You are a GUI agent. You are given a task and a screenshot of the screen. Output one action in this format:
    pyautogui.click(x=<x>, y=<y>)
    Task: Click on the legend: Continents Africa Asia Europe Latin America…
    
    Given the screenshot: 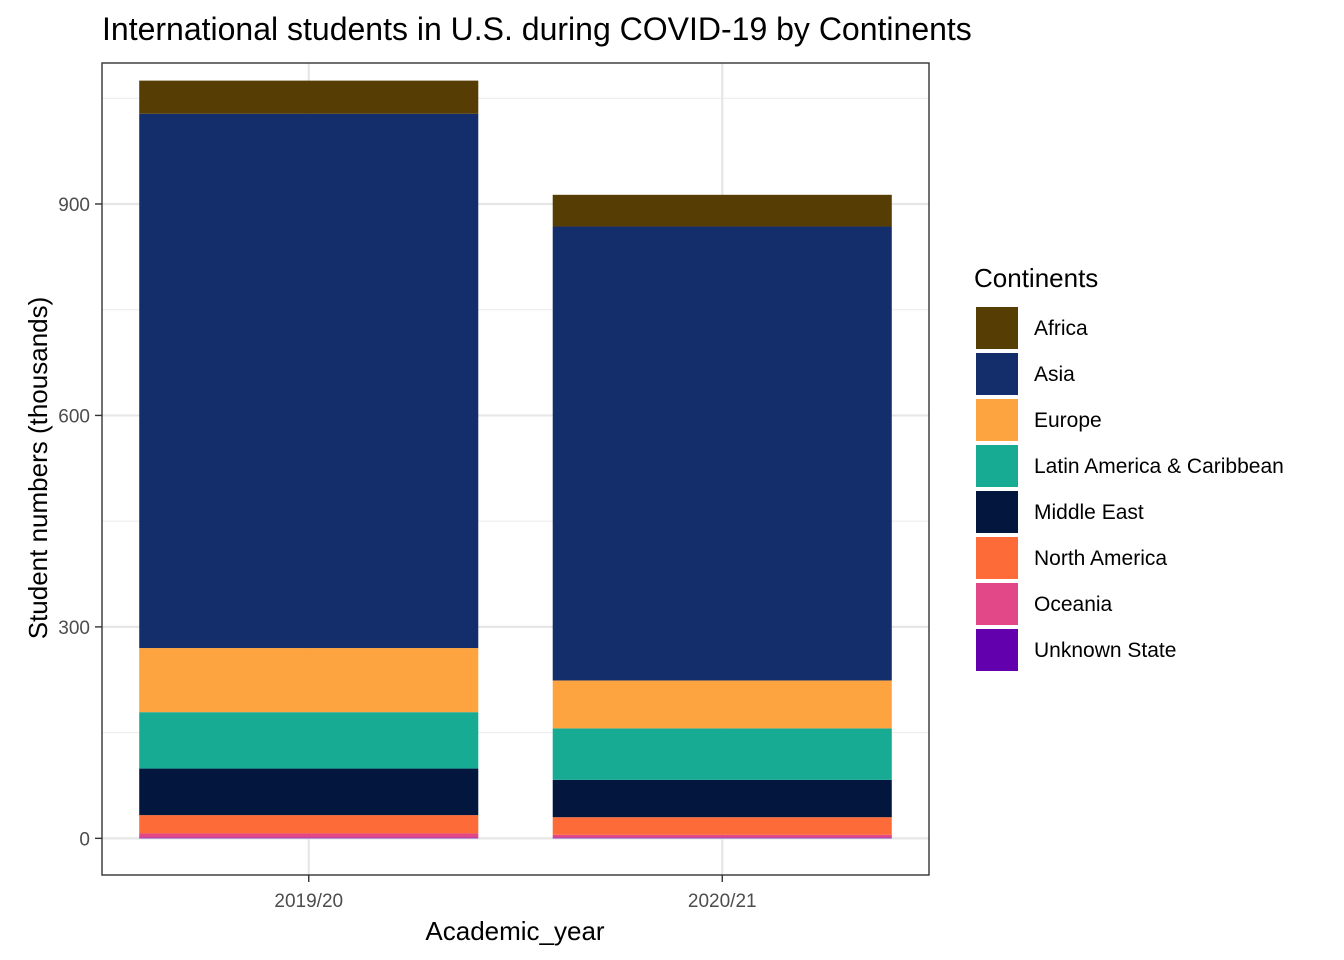 What is the action you would take?
    pyautogui.click(x=1129, y=467)
    